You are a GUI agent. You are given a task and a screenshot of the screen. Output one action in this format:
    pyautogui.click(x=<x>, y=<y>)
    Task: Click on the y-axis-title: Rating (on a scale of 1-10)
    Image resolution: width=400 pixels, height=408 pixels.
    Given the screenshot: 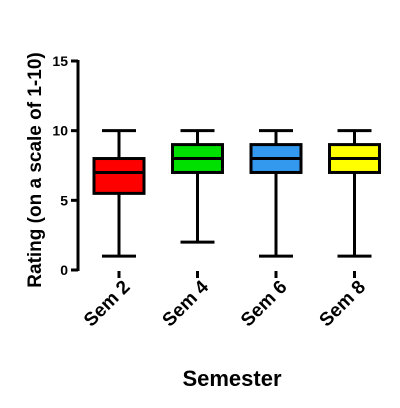 What is the action you would take?
    pyautogui.click(x=35, y=169)
    